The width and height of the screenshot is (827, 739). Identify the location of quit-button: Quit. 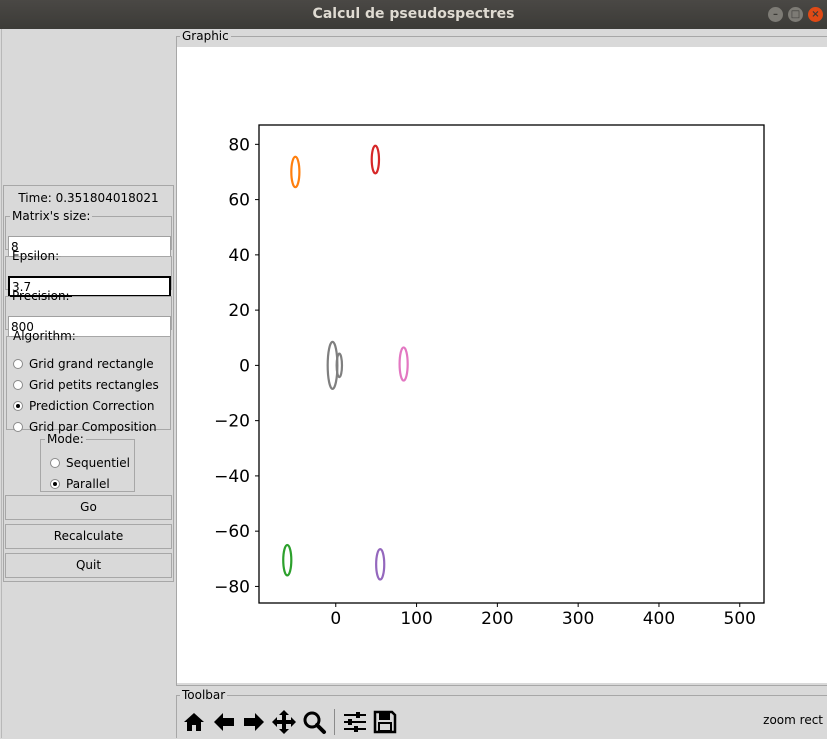
(88, 565).